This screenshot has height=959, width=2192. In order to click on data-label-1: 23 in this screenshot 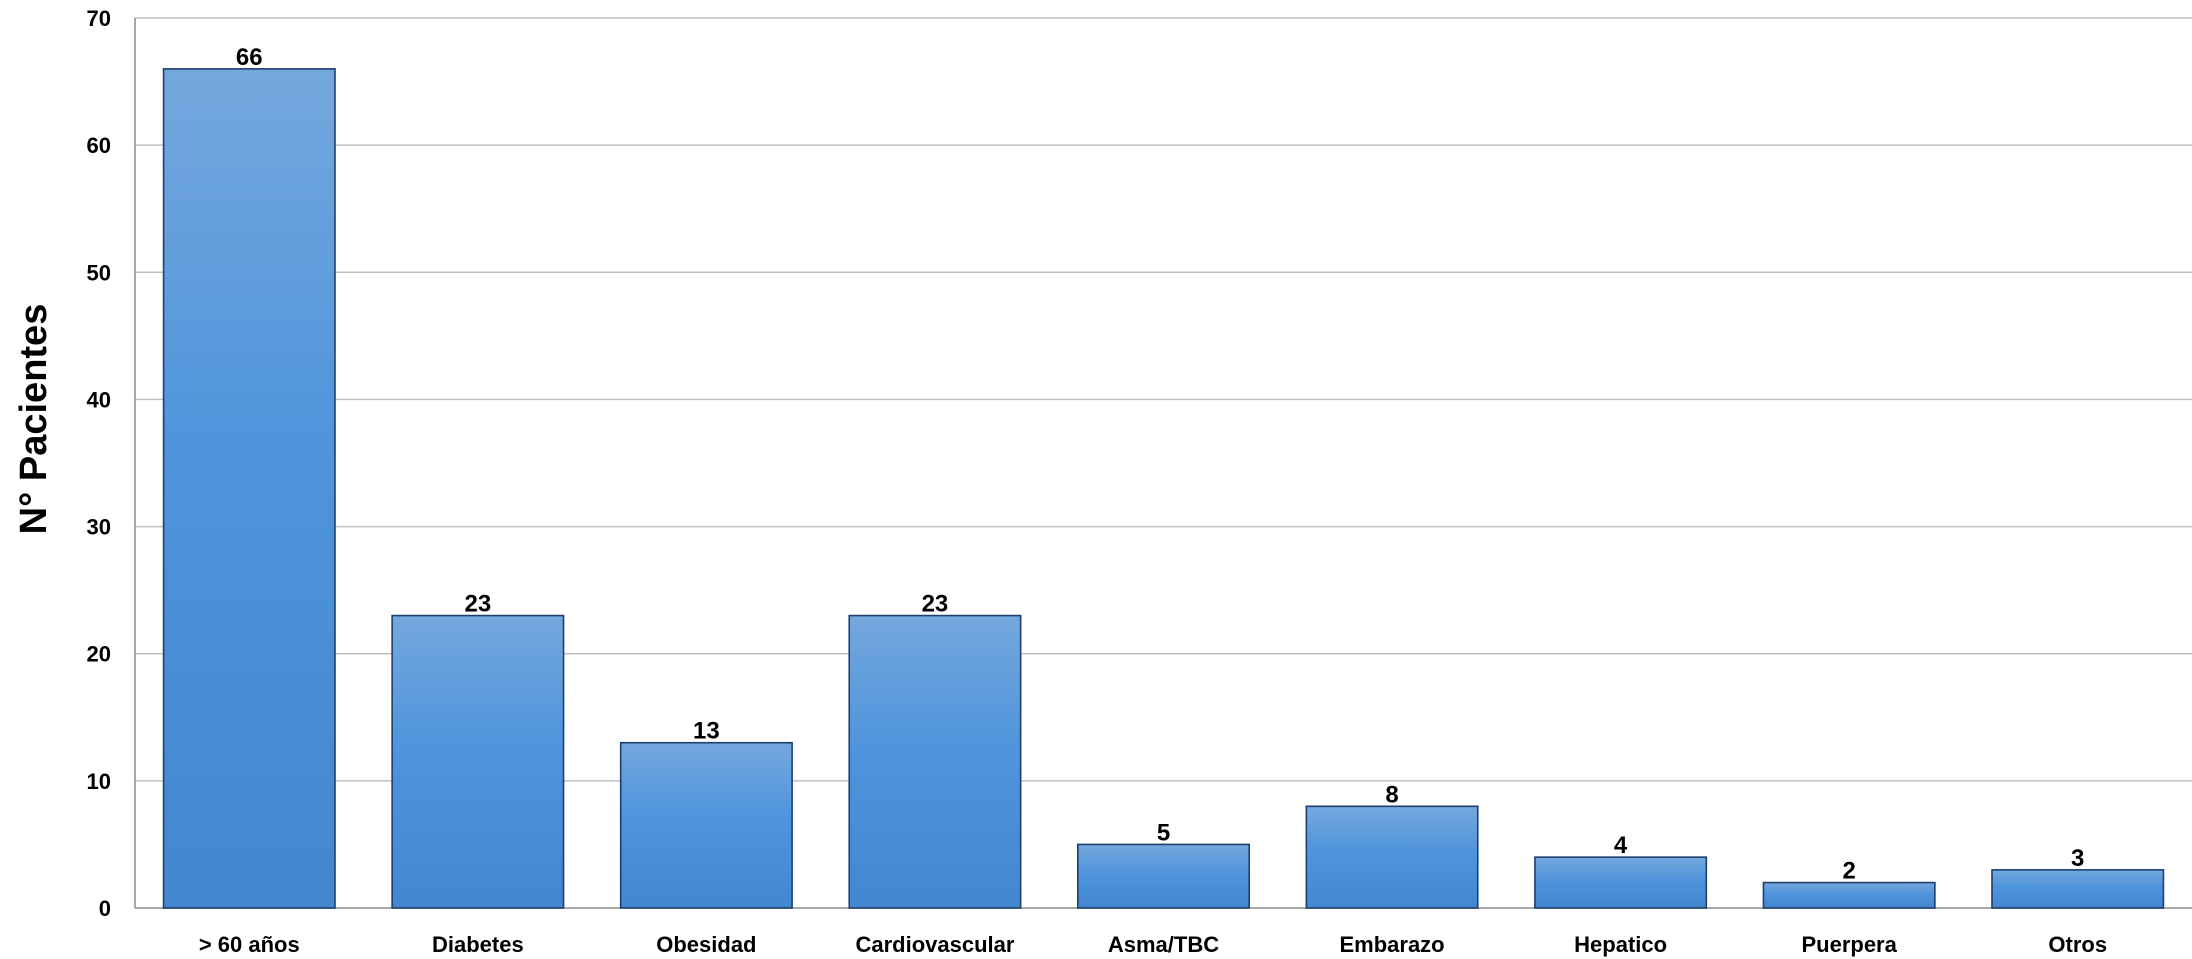, I will do `click(477, 604)`.